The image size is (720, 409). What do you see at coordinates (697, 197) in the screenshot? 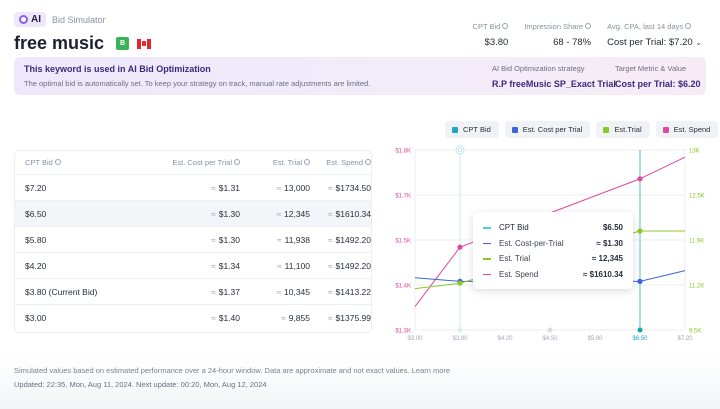
I see `right-axis-tick: 12.5K` at bounding box center [697, 197].